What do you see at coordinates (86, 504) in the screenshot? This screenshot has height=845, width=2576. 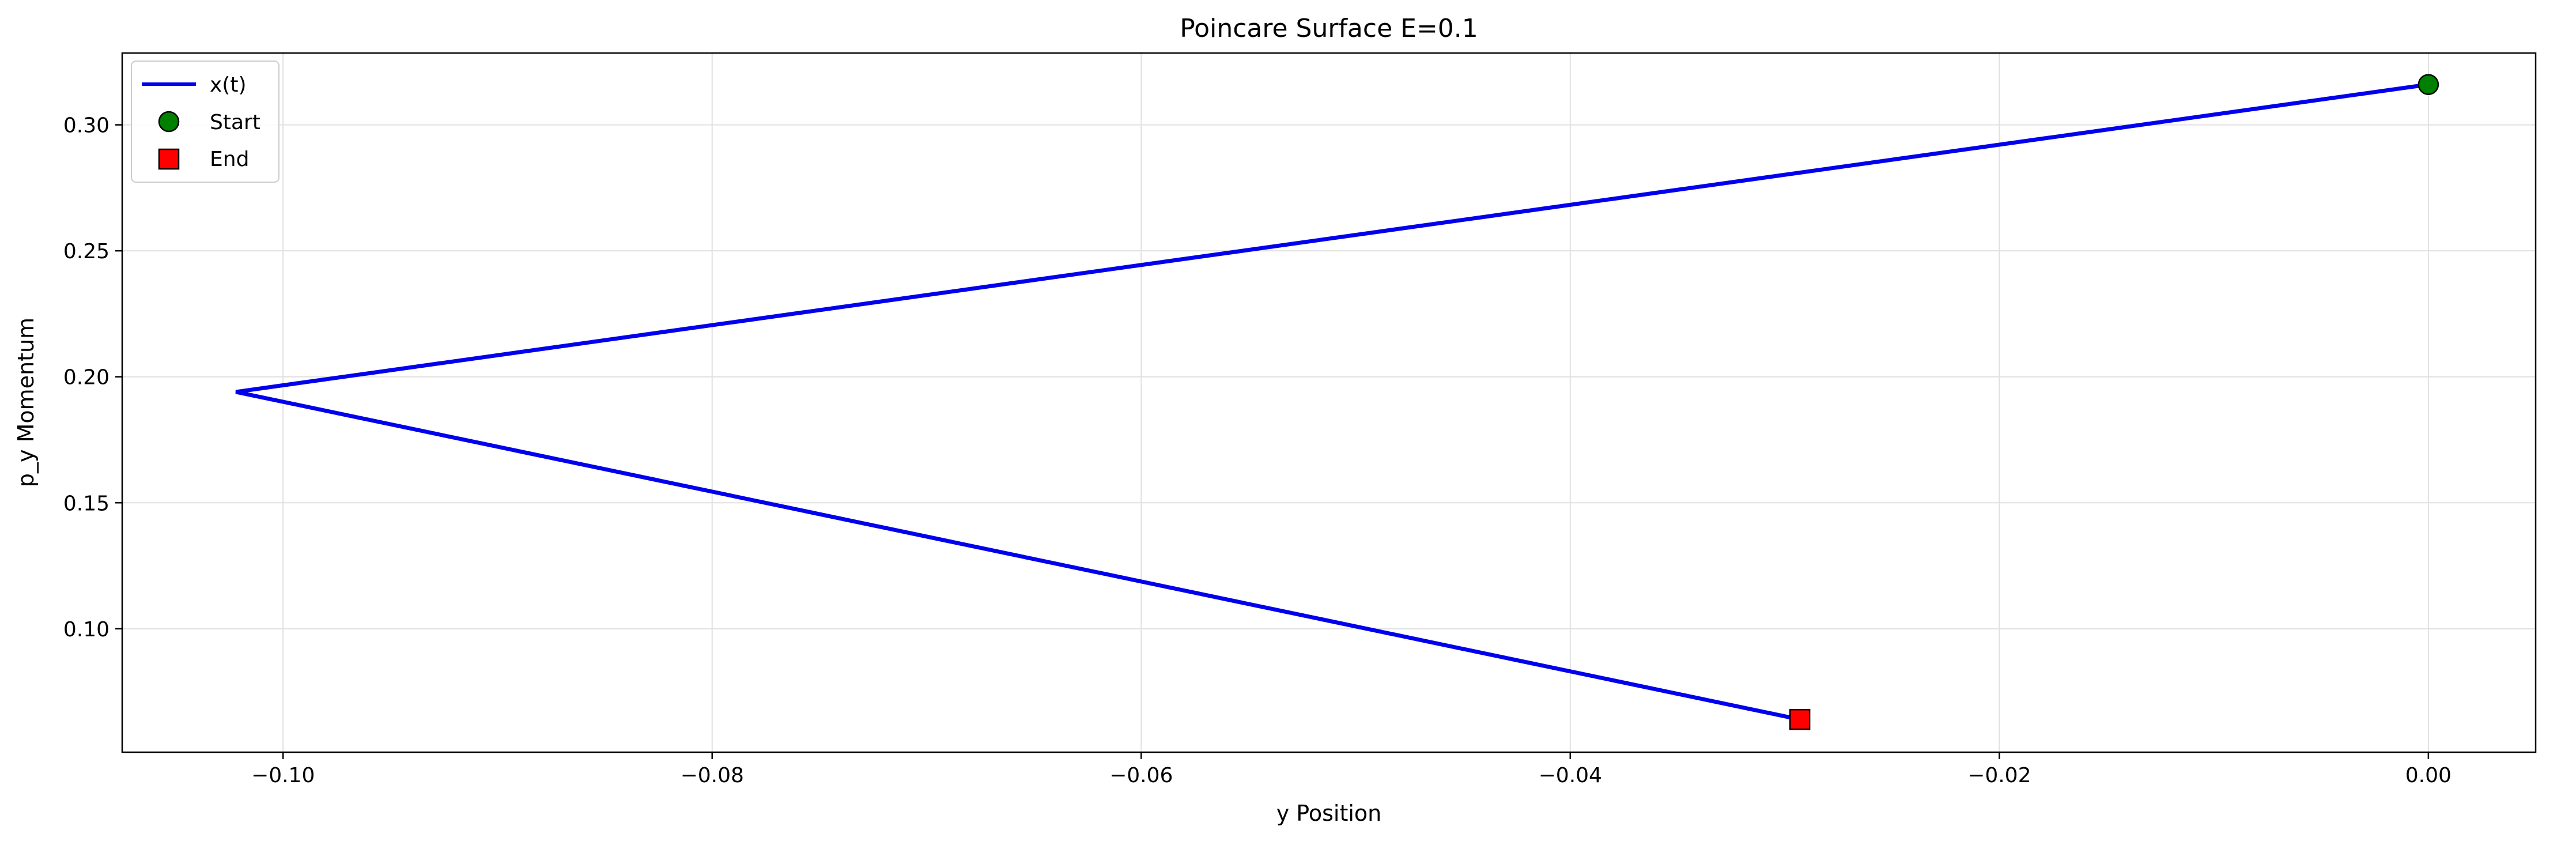 I see `y-tick-label: 0.15` at bounding box center [86, 504].